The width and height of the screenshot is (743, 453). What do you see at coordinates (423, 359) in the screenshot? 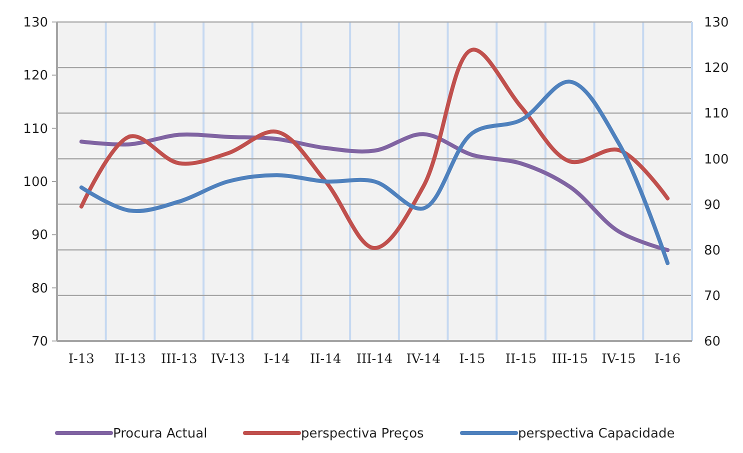
I see `x-tick-label: IV-14` at bounding box center [423, 359].